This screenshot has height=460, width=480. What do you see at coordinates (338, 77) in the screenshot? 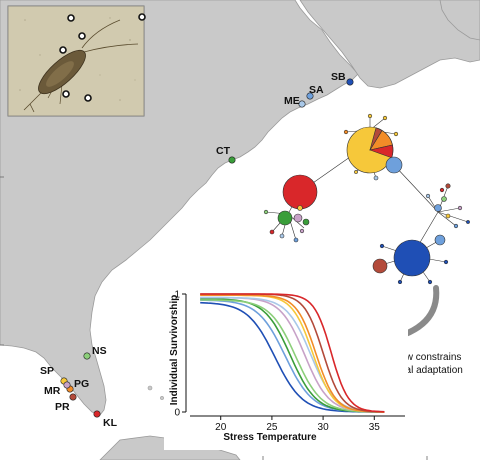
I see `site-label-sb: SB` at bounding box center [338, 77].